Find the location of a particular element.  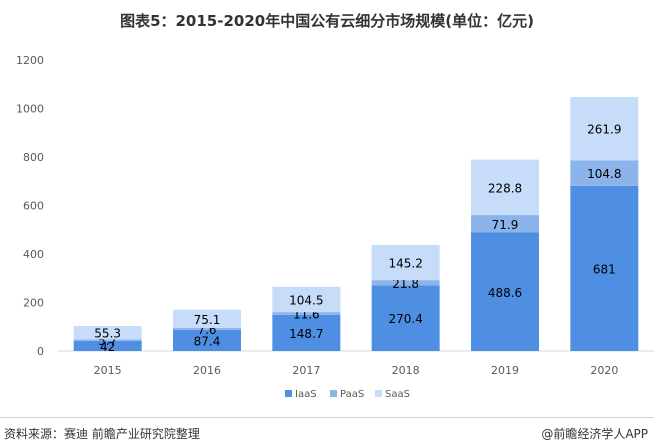

bar-paas-2015 is located at coordinates (107, 340).